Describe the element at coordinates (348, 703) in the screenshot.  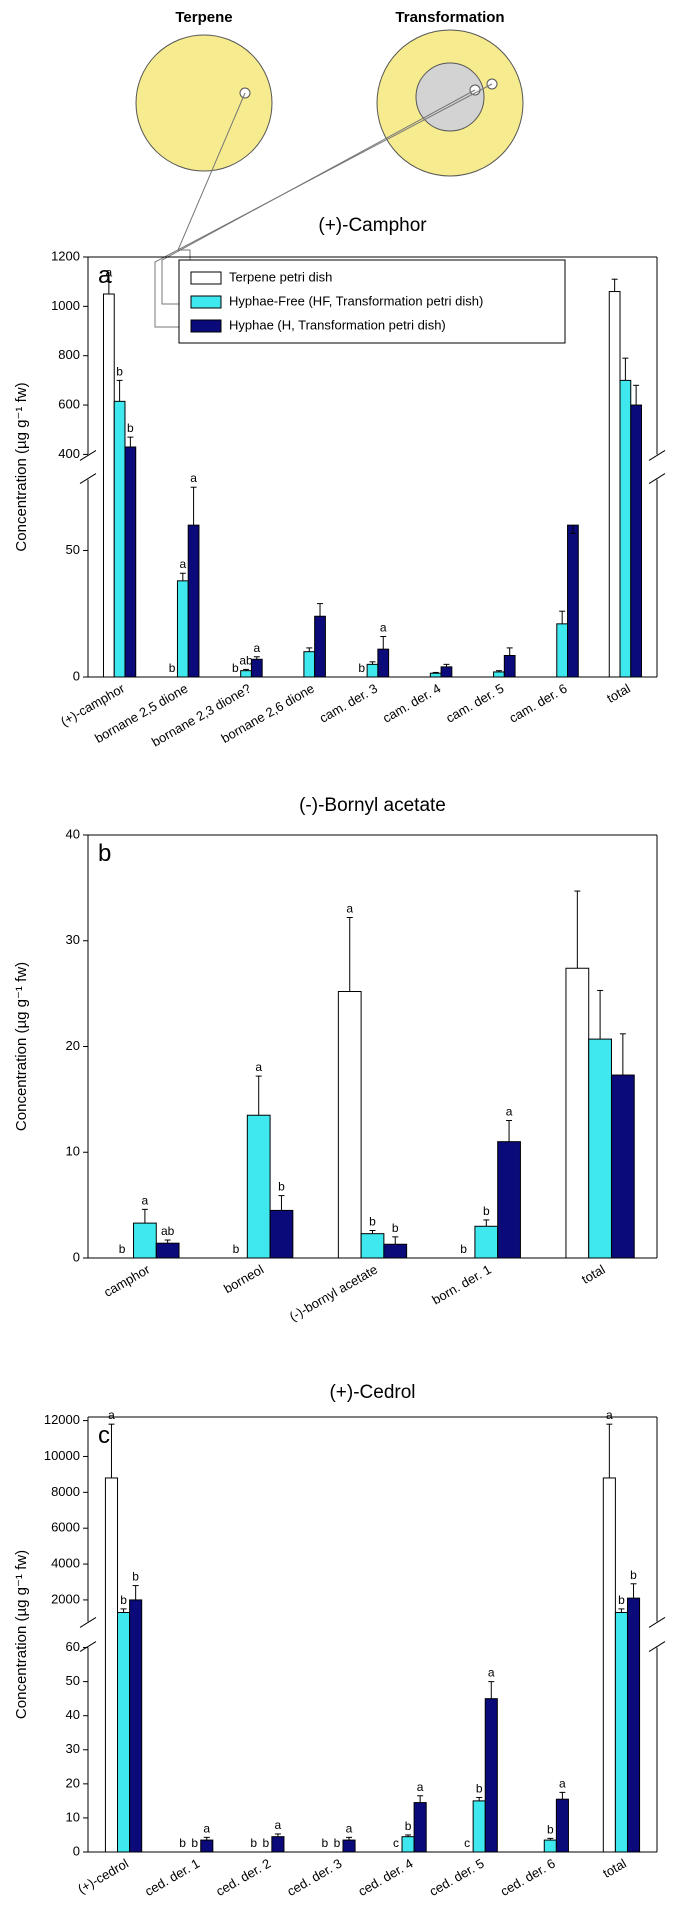
I see `x-tick-label: cam. der. 3` at that location.